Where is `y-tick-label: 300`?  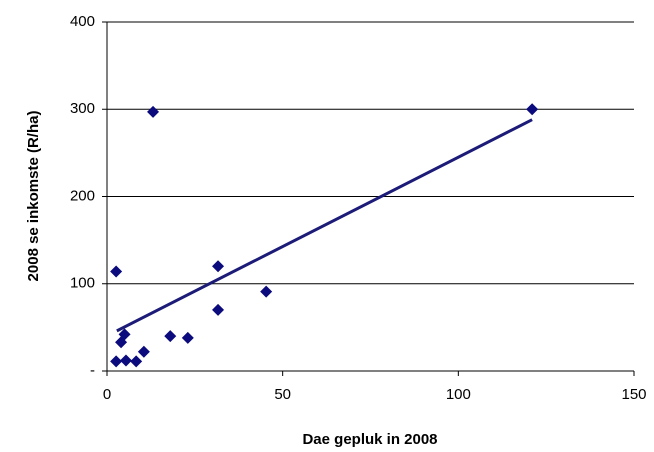 y-tick-label: 300 is located at coordinates (82, 108).